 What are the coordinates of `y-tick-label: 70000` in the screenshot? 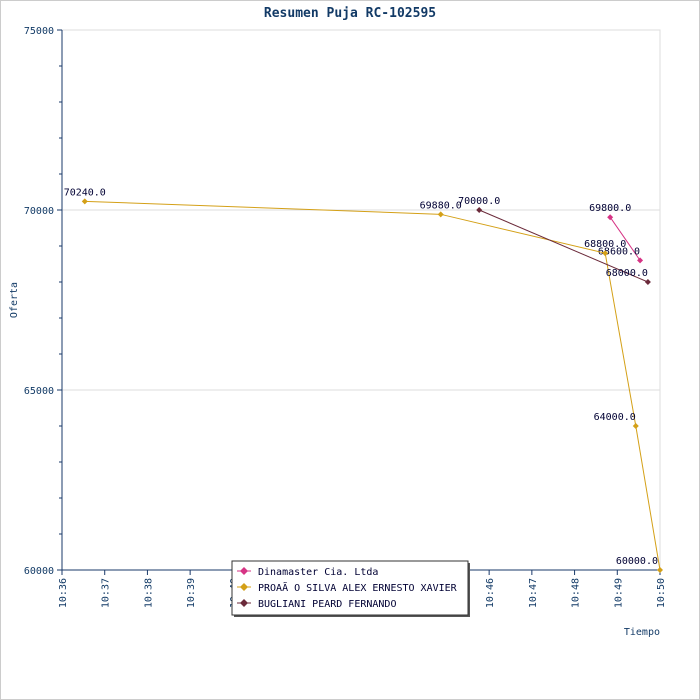 It's located at (39, 211).